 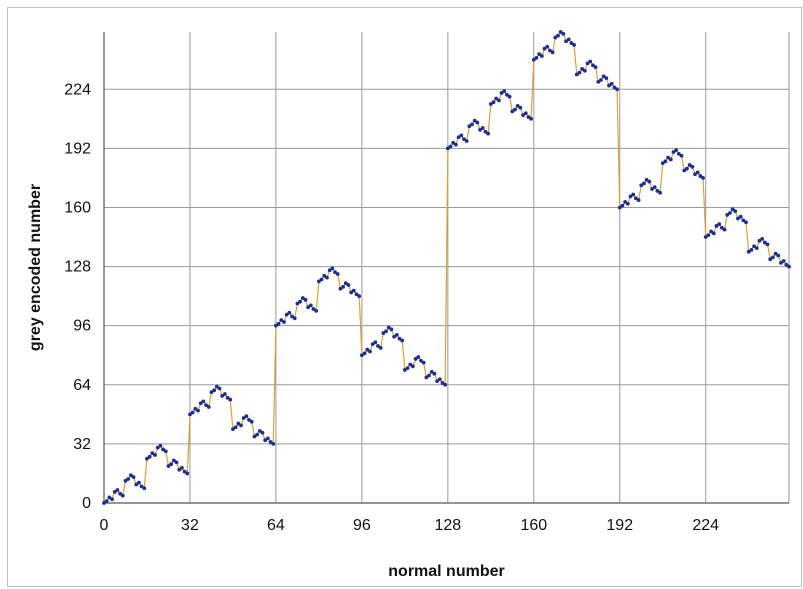 What do you see at coordinates (35, 267) in the screenshot?
I see `y-axis-label: grey encoded number` at bounding box center [35, 267].